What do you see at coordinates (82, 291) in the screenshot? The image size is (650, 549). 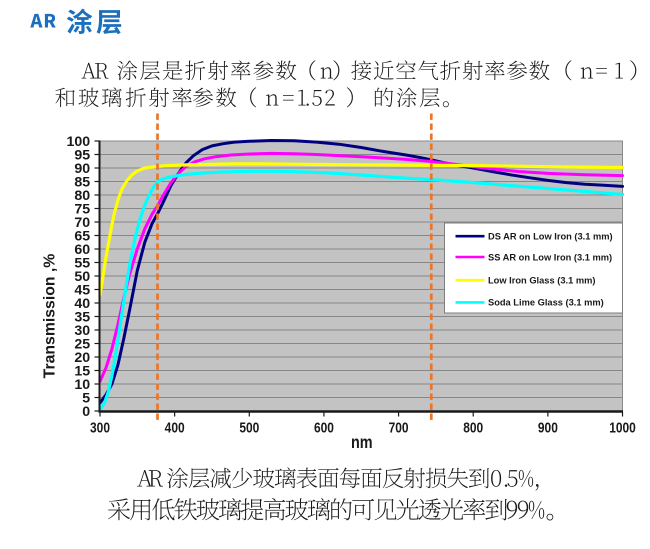 I see `svg-text: 45` at bounding box center [82, 291].